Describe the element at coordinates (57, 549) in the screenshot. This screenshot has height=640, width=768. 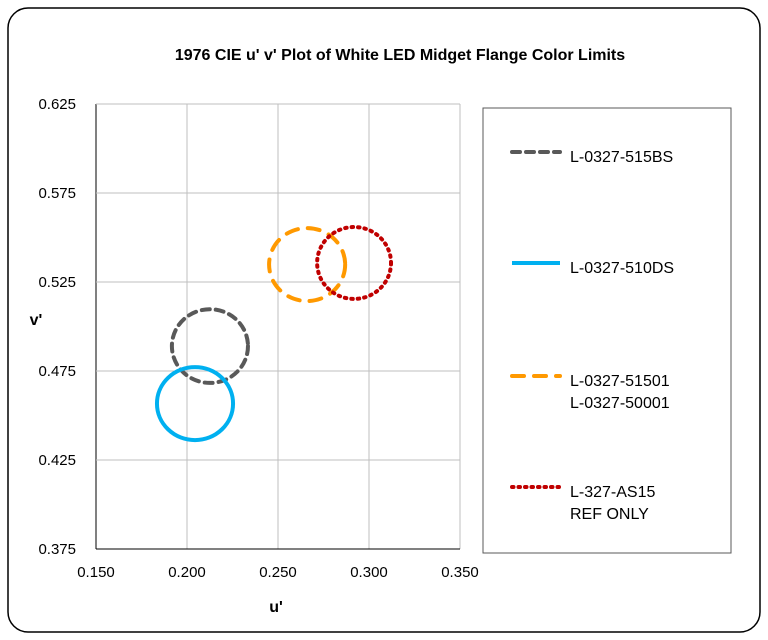
I see `y-tick-label: 0.375` at that location.